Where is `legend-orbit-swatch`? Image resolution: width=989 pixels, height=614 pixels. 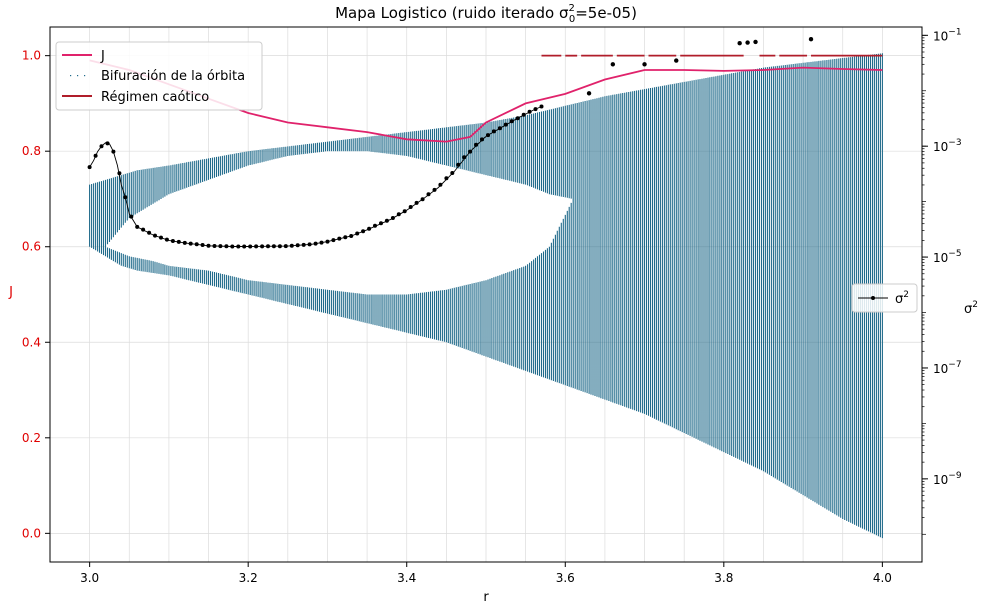
legend-orbit-swatch is located at coordinates (78, 76).